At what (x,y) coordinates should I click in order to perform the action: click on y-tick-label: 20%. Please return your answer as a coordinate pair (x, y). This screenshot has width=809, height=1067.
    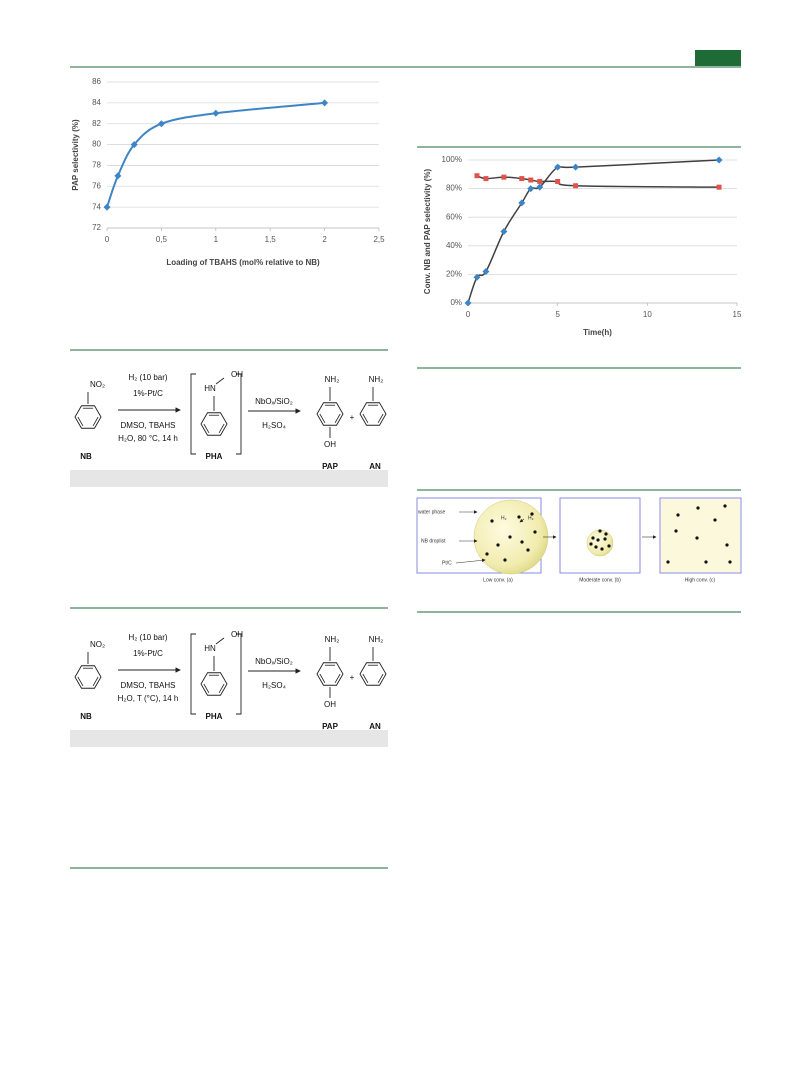
    Looking at the image, I should click on (454, 274).